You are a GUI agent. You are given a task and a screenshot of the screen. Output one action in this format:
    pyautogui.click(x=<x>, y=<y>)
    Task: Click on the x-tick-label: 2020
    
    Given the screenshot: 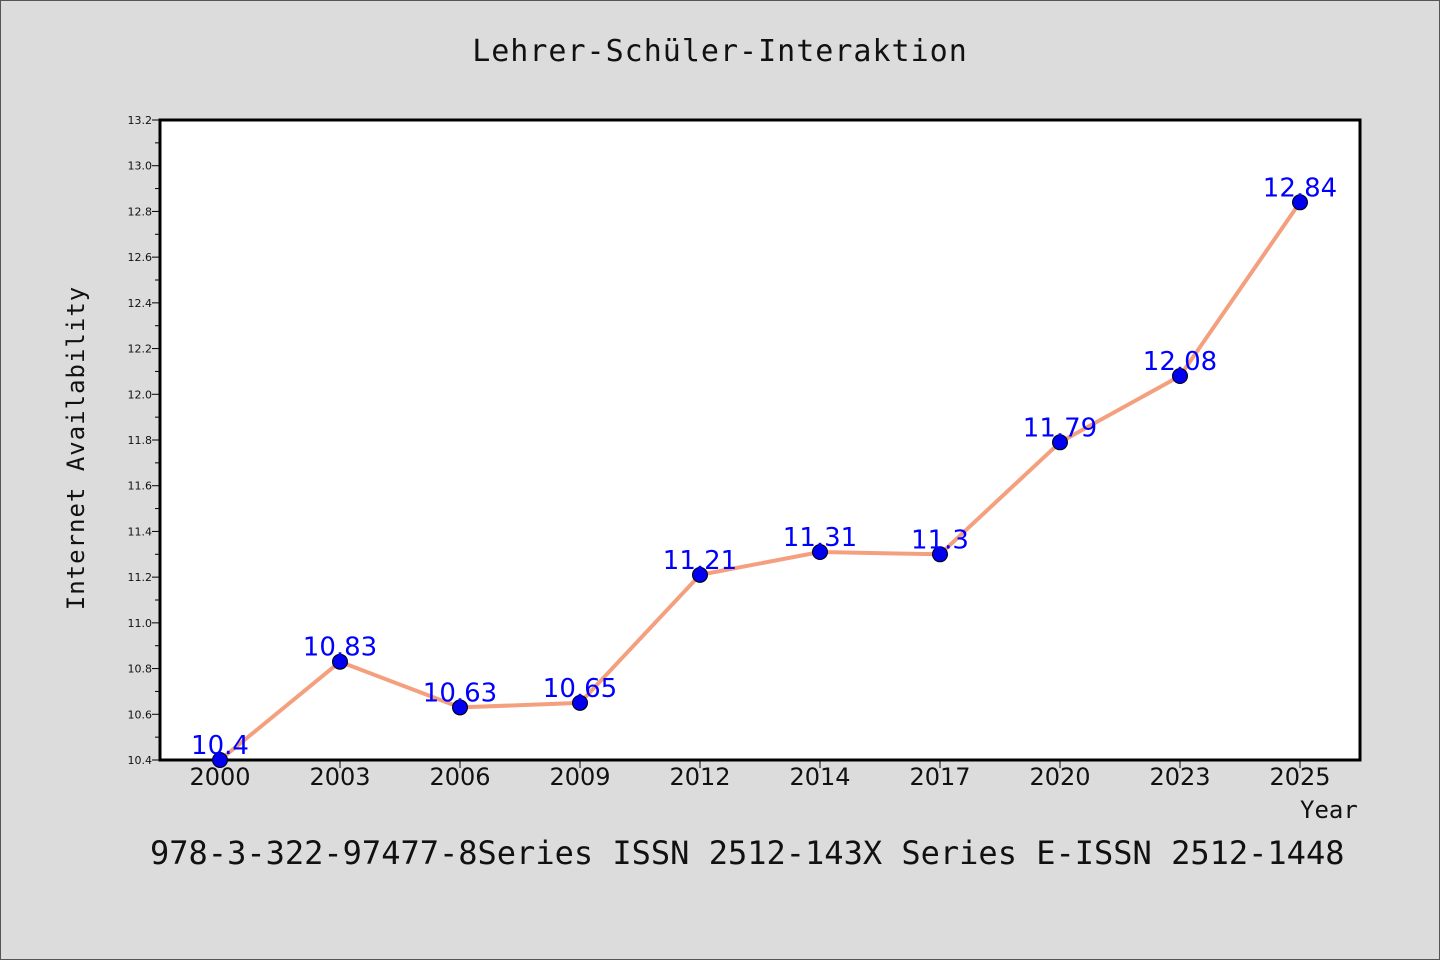 What is the action you would take?
    pyautogui.click(x=1059, y=777)
    